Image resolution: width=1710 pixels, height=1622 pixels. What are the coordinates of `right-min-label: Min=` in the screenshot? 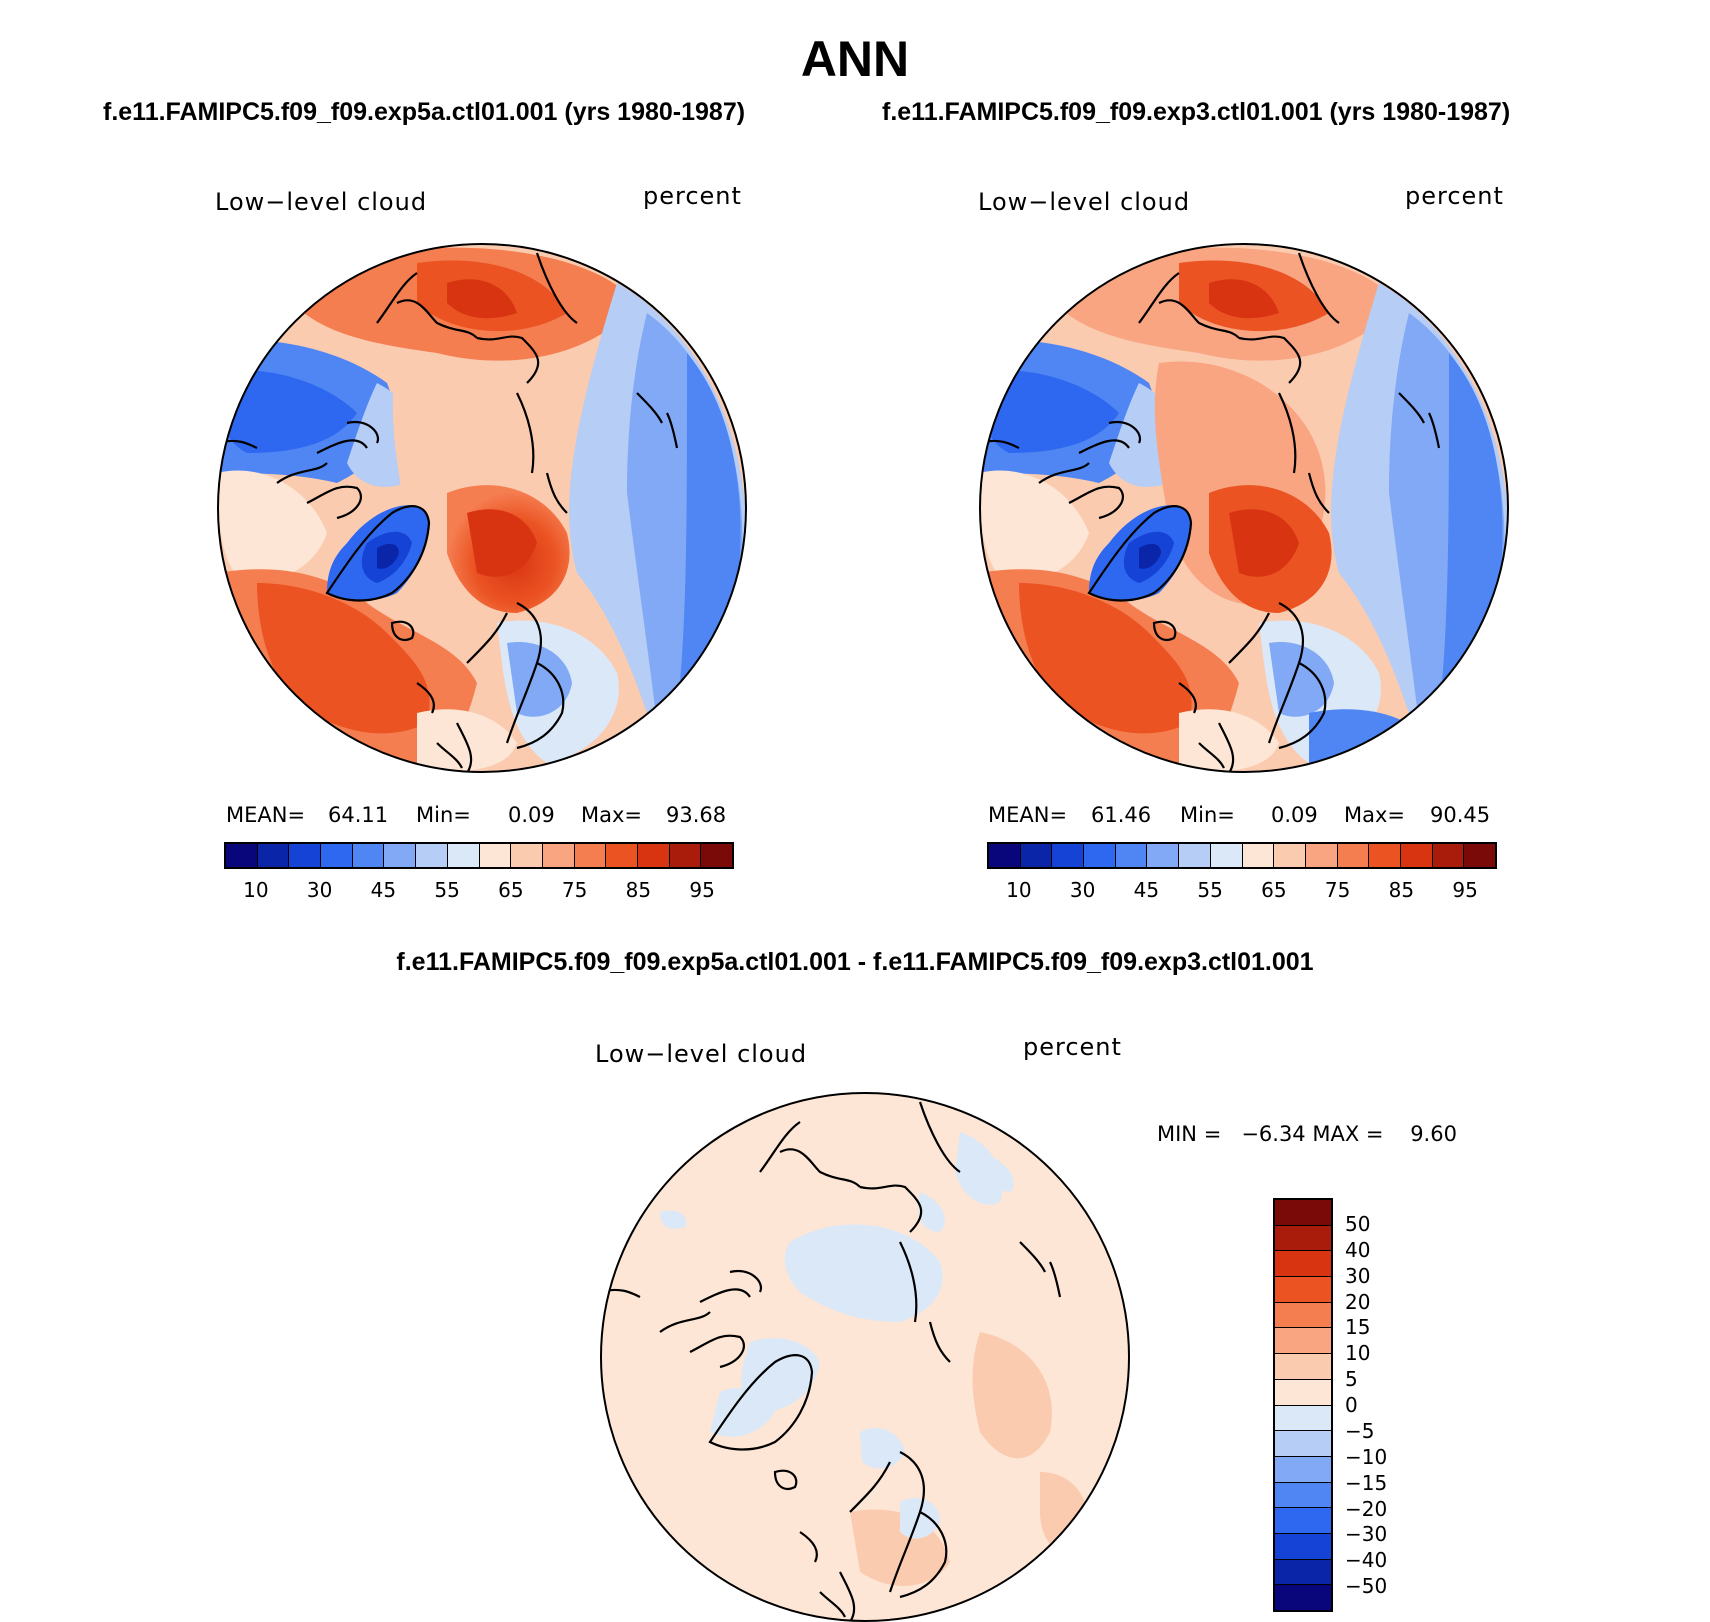 It's located at (1207, 815).